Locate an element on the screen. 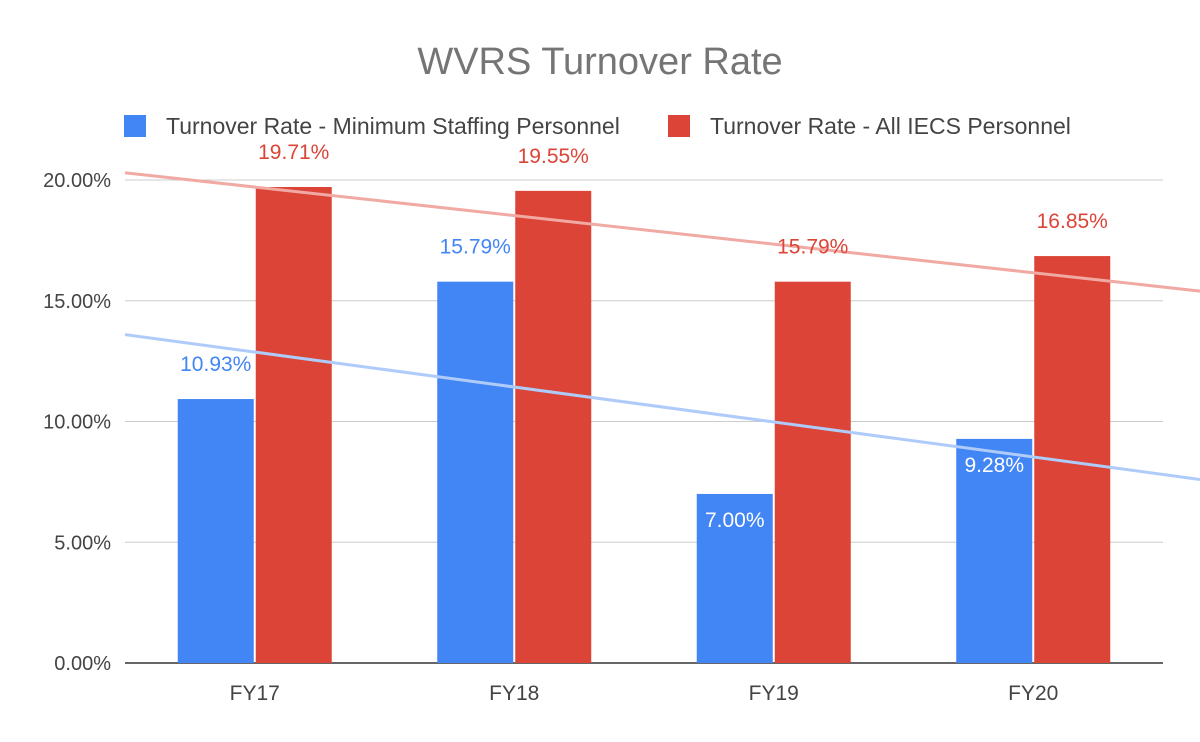  chart-title: WVRS Turnover Rate is located at coordinates (599, 62).